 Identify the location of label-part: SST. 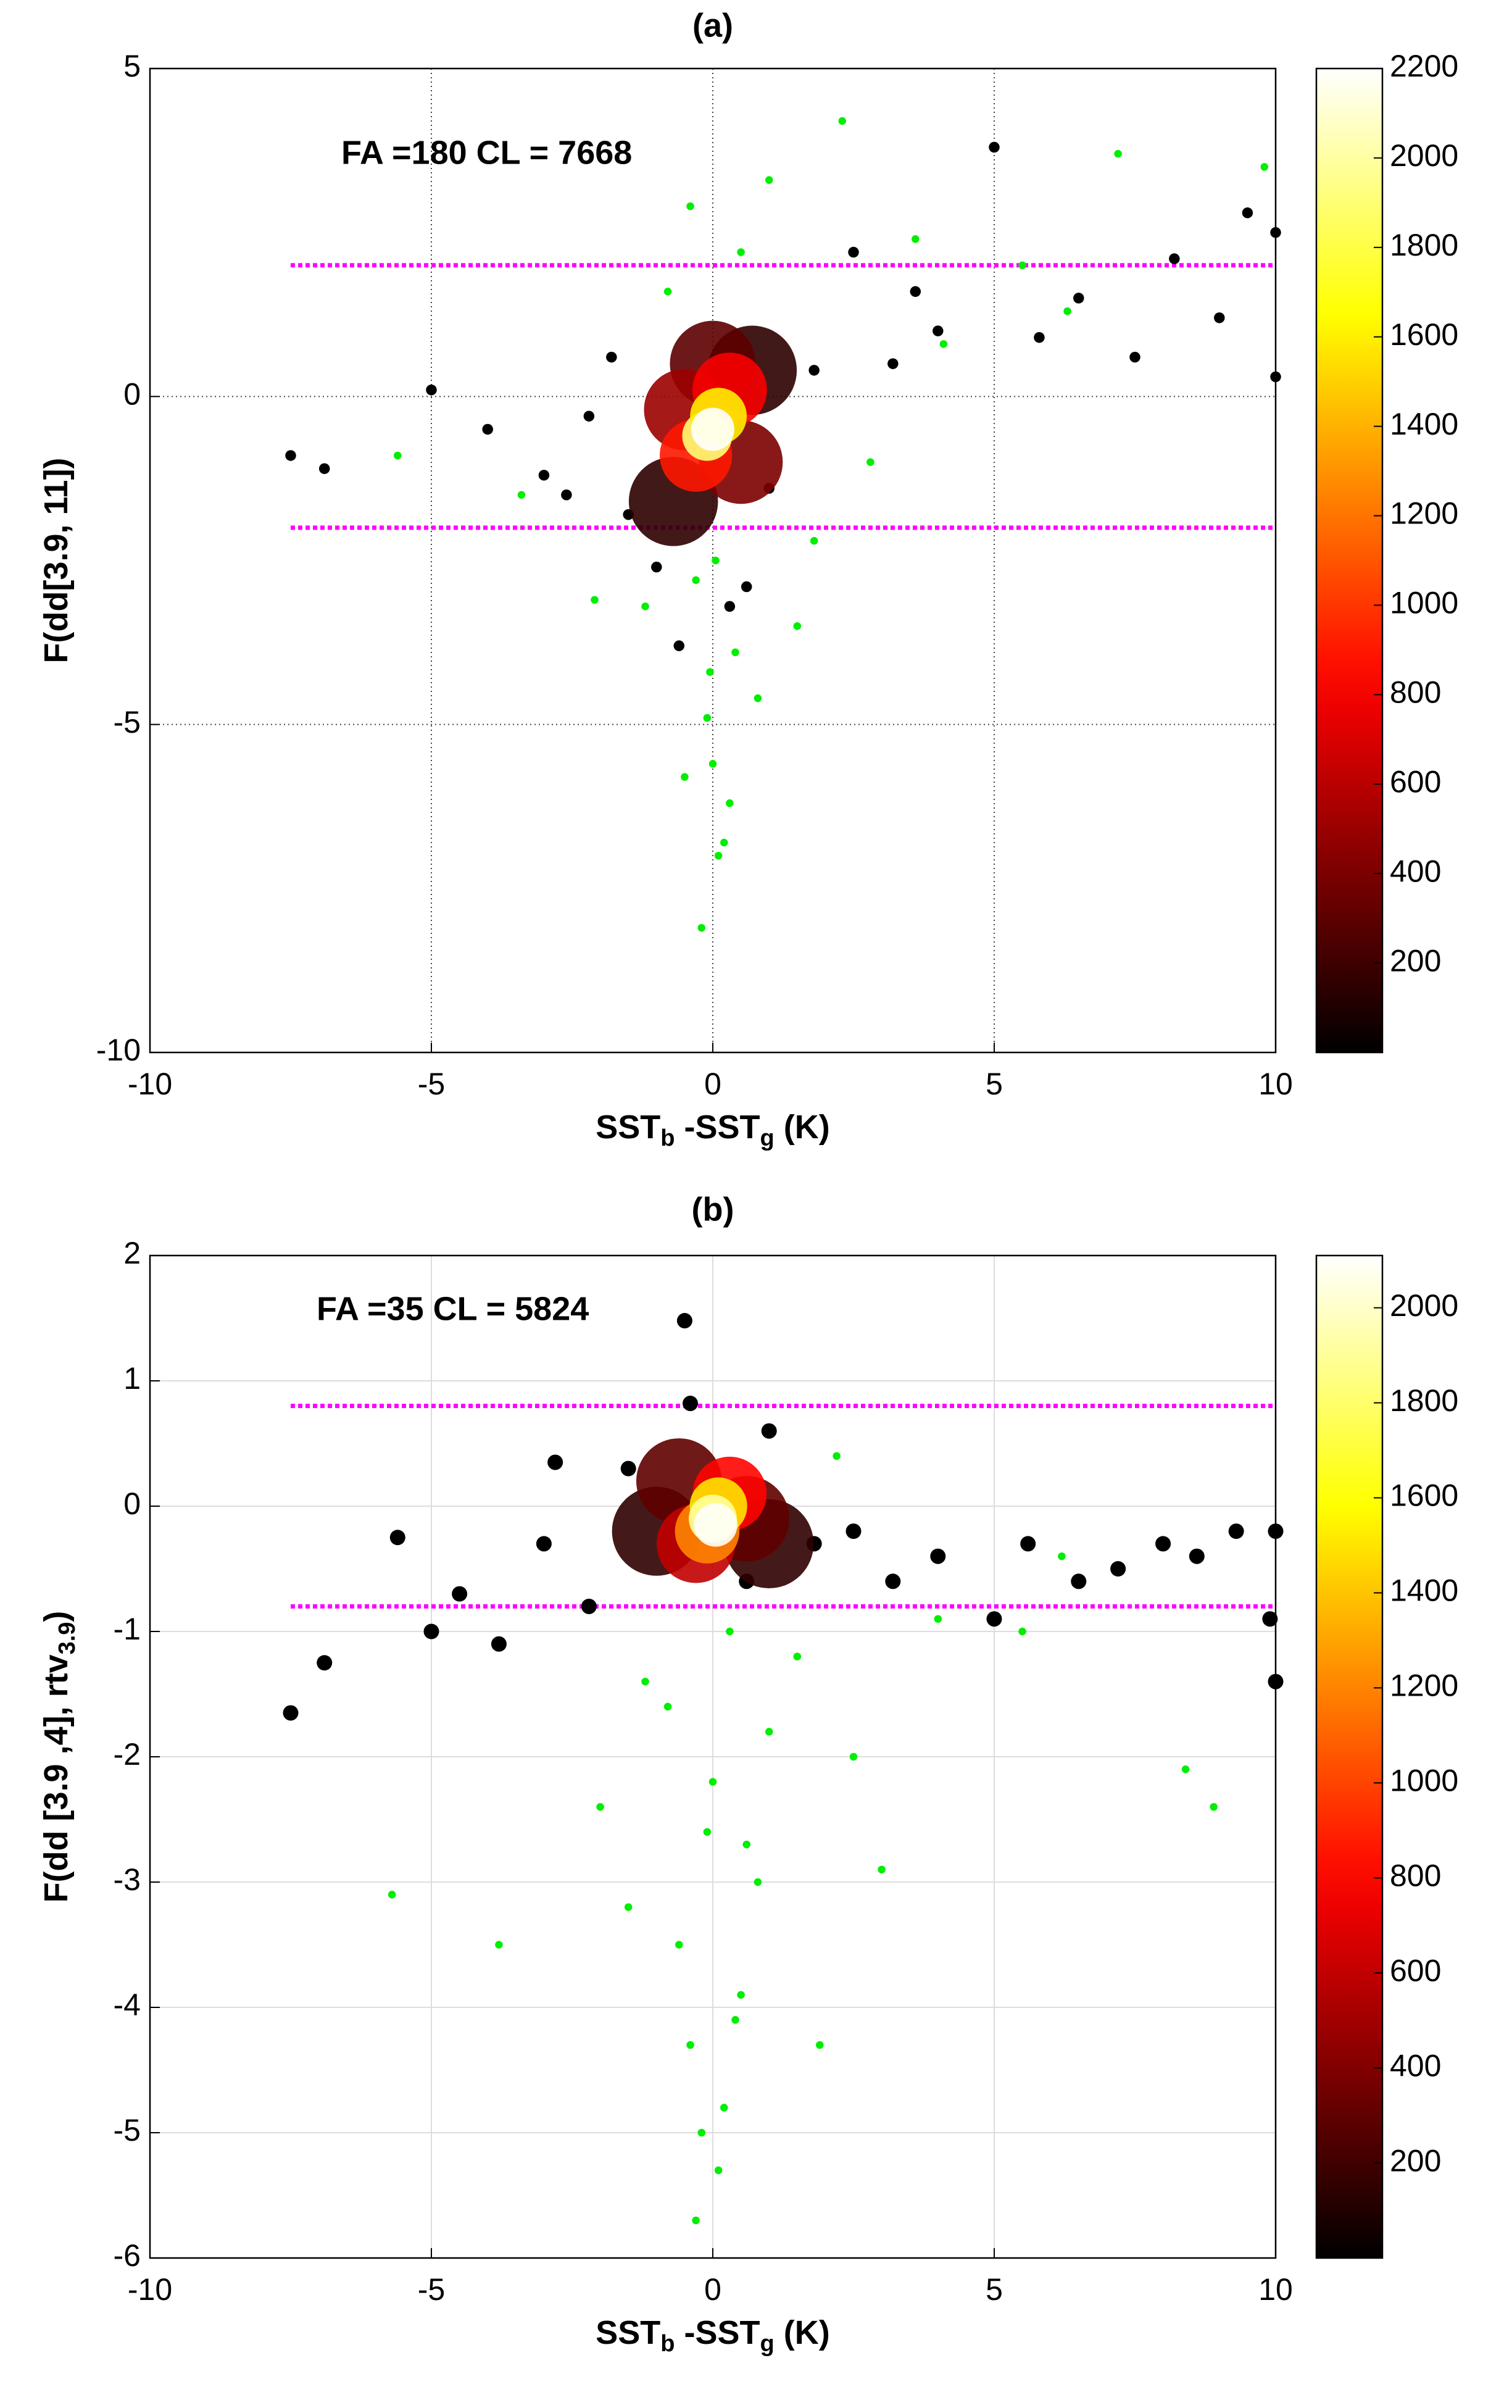
(628, 2332).